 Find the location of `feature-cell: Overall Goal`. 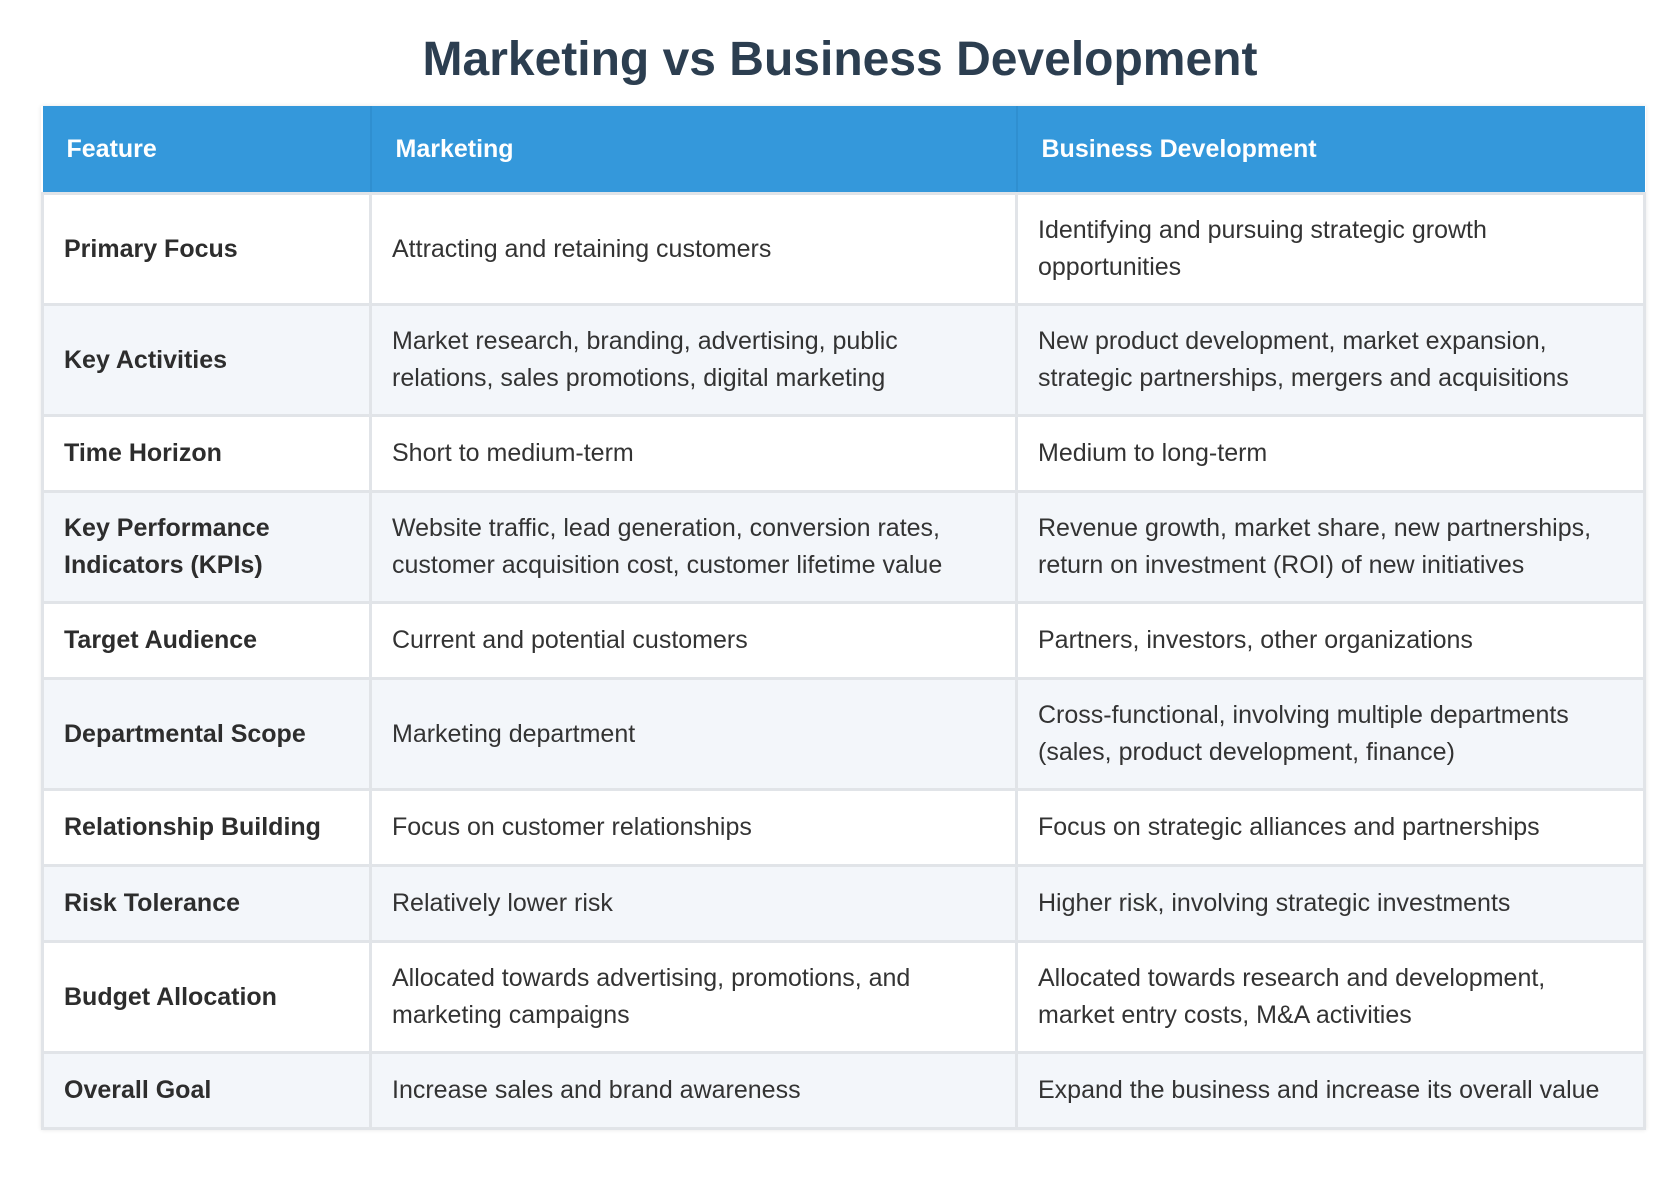

feature-cell: Overall Goal is located at coordinates (206, 1090).